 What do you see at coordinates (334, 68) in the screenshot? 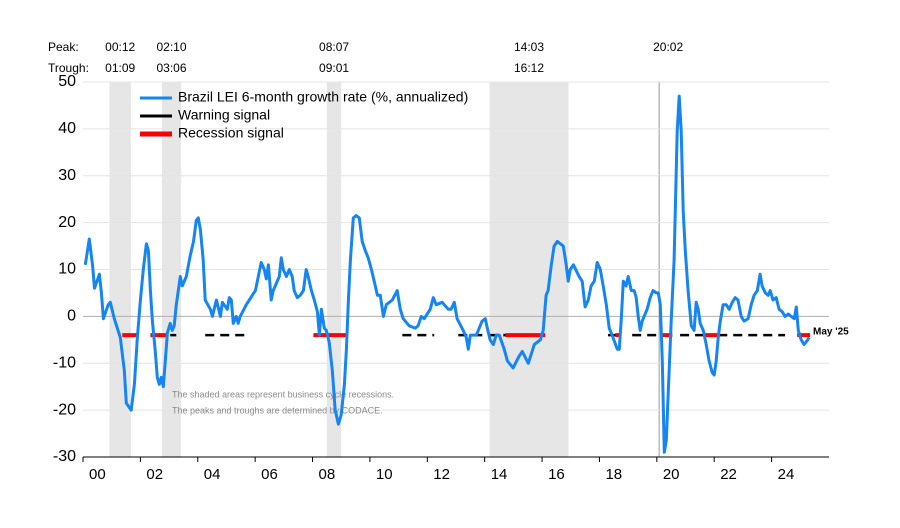
I see `trough-date: 09:01` at bounding box center [334, 68].